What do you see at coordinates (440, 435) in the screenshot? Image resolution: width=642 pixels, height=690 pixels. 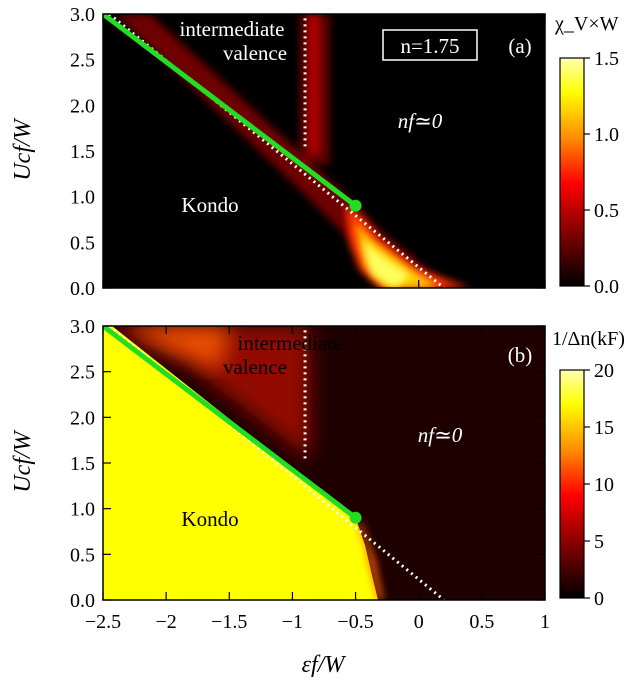 I see `label-nf-b: nf≃0` at bounding box center [440, 435].